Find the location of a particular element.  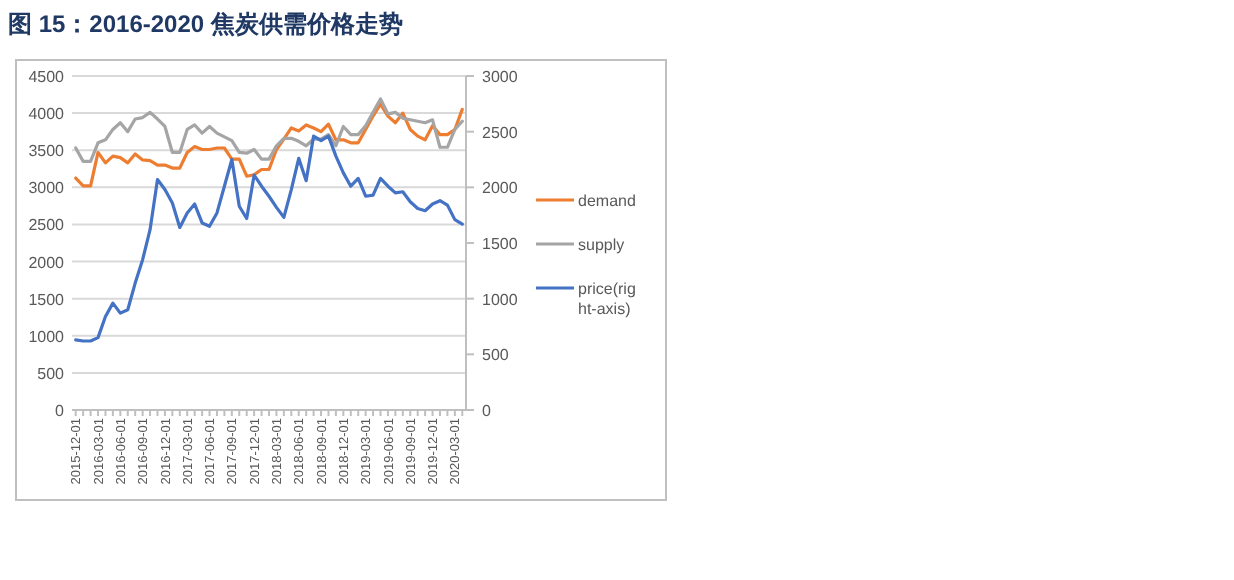

legend-label: price(right-axis) is located at coordinates (607, 299).